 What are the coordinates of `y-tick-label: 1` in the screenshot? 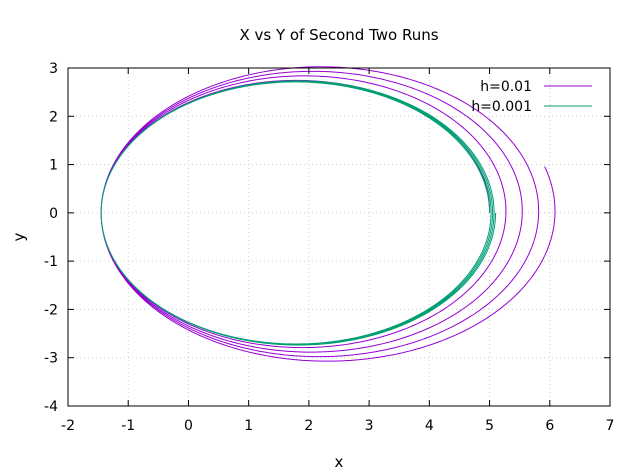 It's located at (53, 166).